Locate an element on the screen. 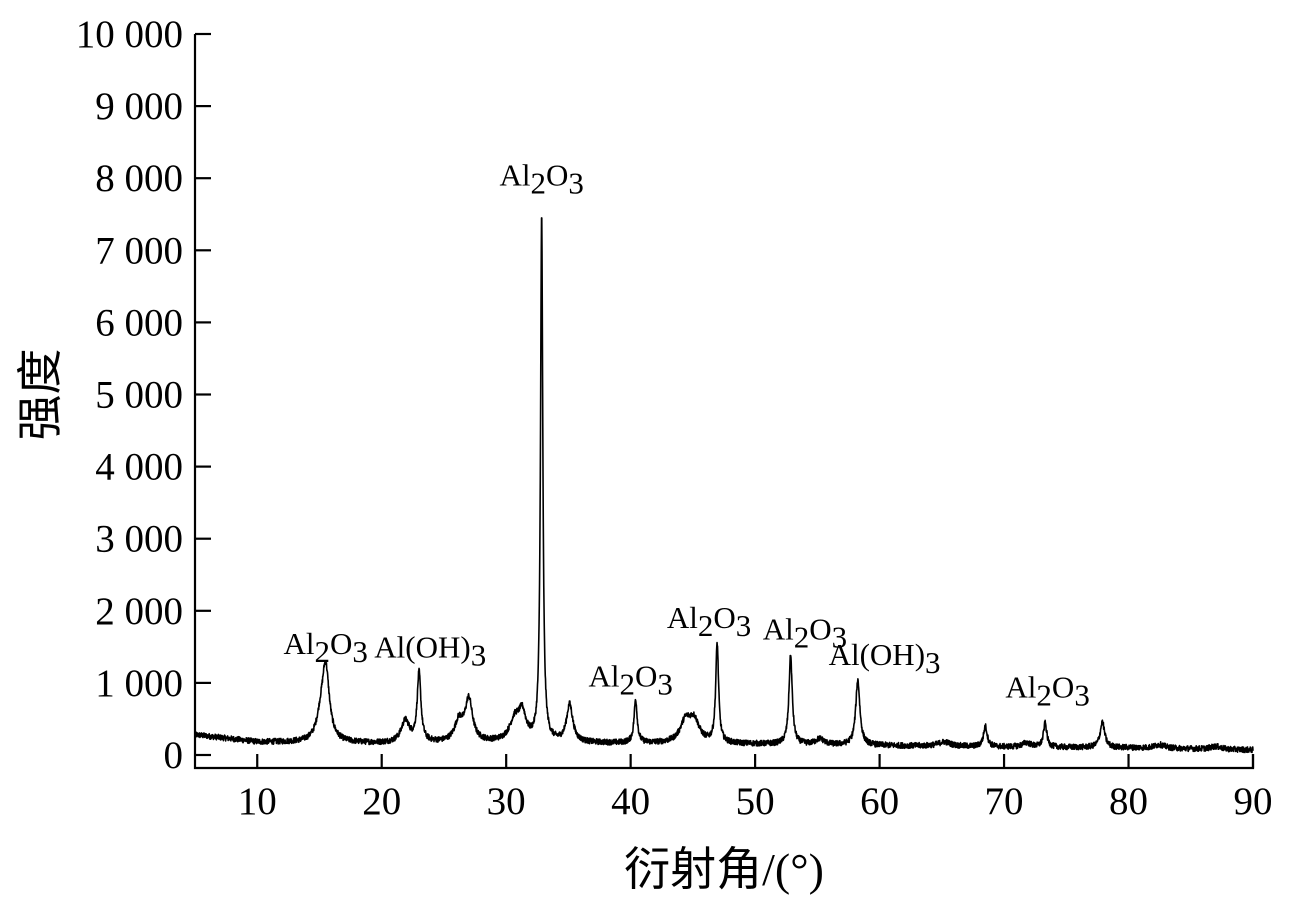  x-tick-label: 80 is located at coordinates (1128, 801).